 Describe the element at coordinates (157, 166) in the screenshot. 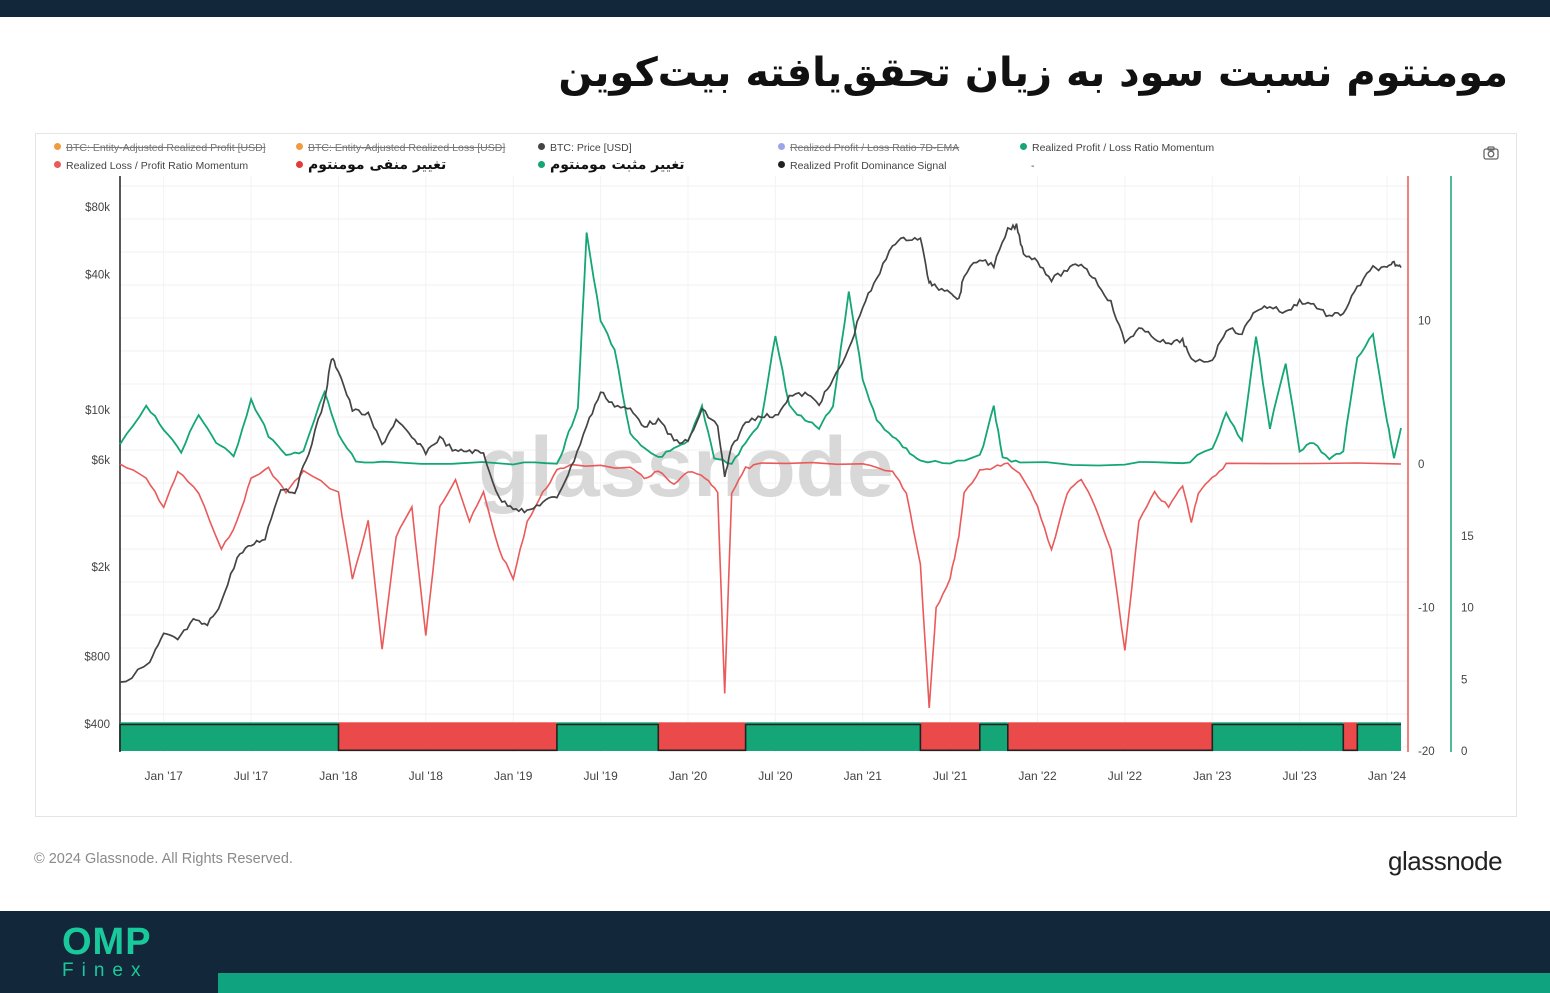

I see `legend-label: Realized Loss / Profit Ratio Momentum` at that location.